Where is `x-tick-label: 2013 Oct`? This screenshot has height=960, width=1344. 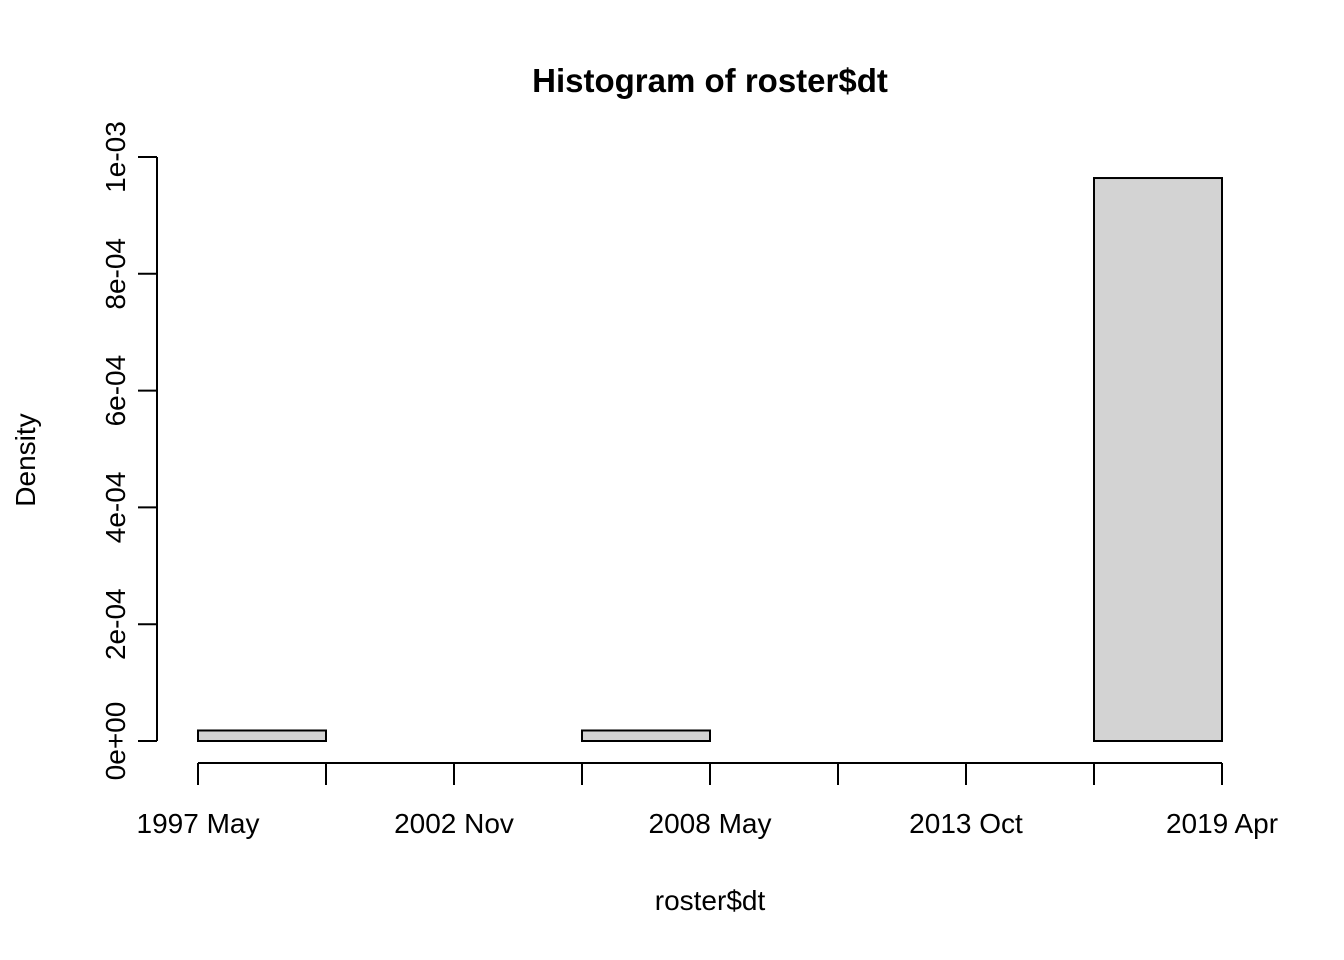
x-tick-label: 2013 Oct is located at coordinates (966, 823).